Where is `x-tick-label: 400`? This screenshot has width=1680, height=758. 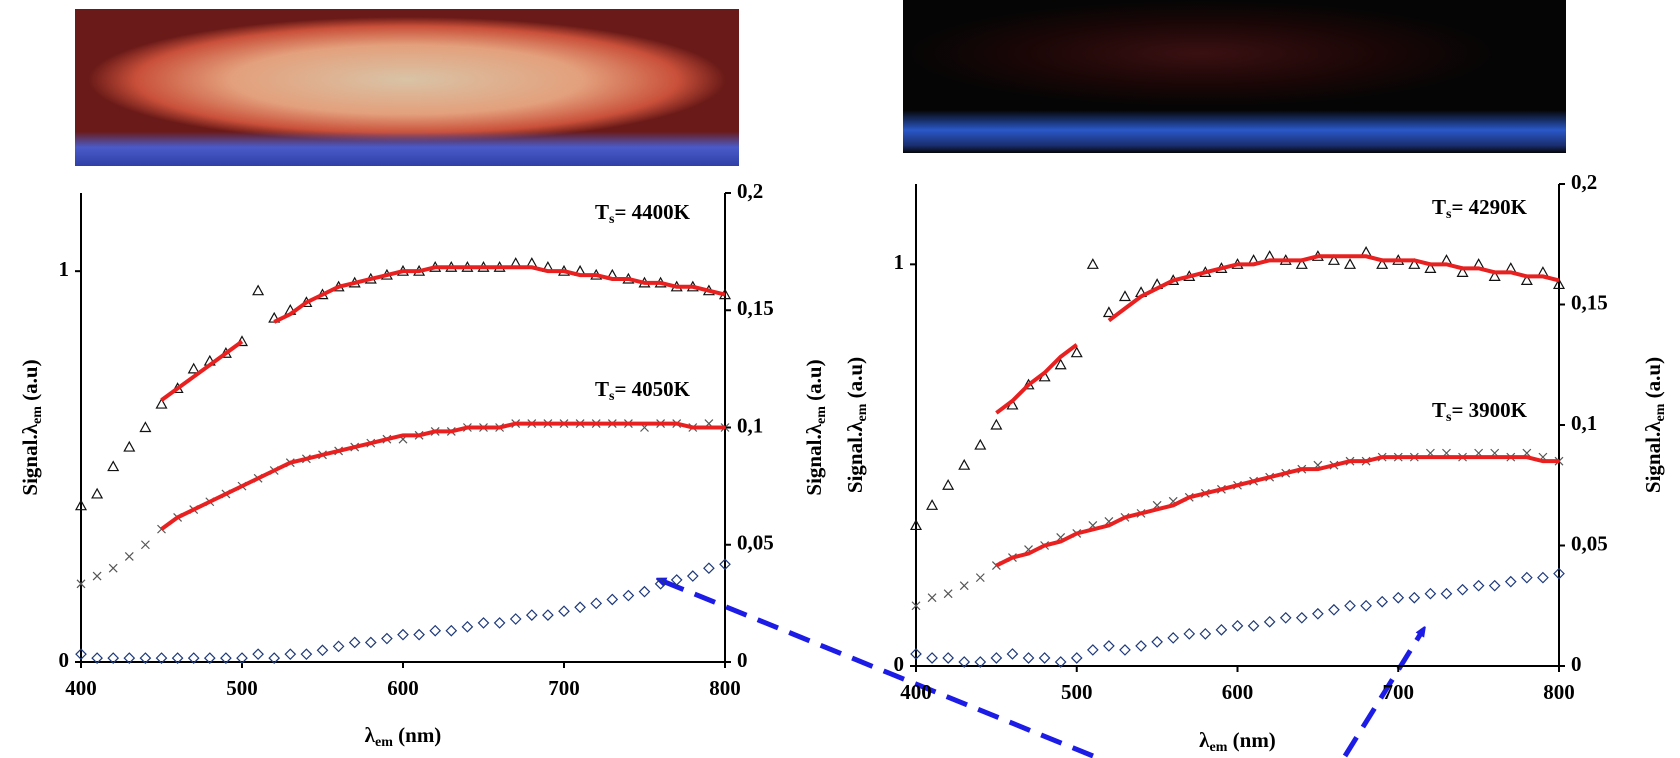 x-tick-label: 400 is located at coordinates (916, 692).